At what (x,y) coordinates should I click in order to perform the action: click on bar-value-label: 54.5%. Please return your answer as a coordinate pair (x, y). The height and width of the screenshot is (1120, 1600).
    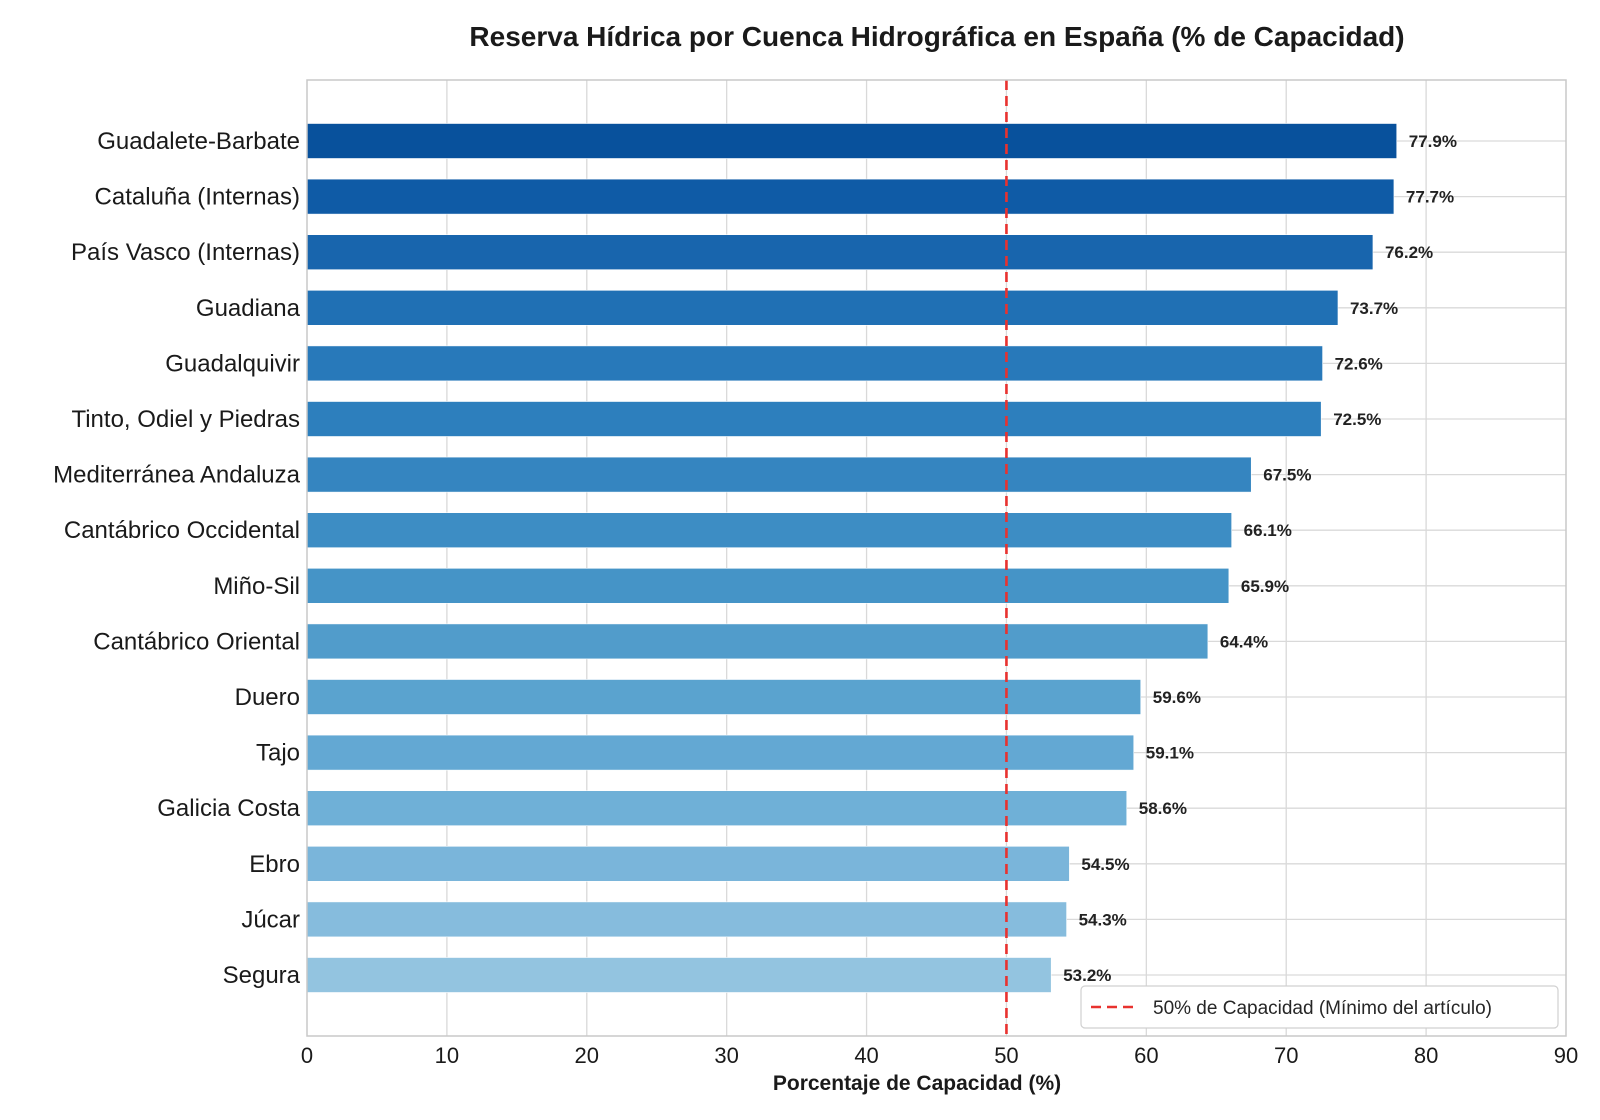
    Looking at the image, I should click on (1105, 864).